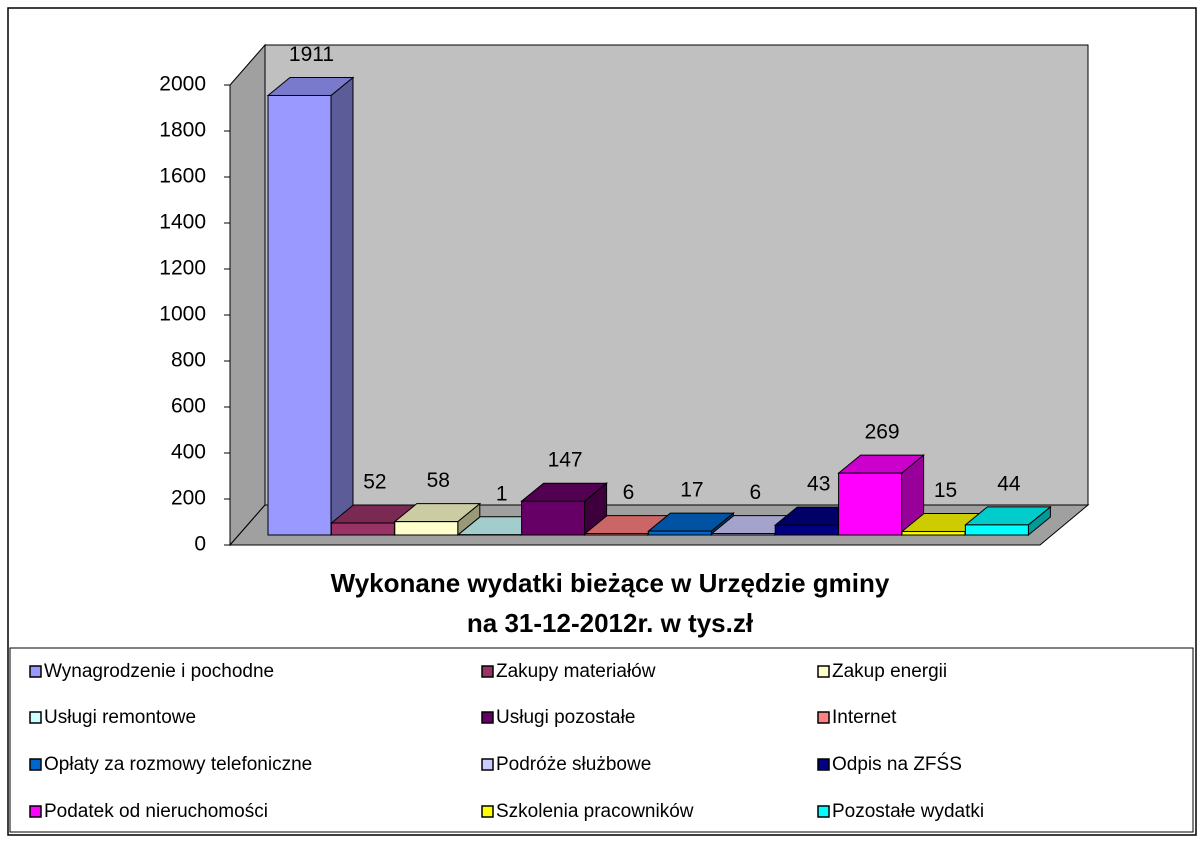 The width and height of the screenshot is (1204, 845). I want to click on y-tick-label: 1600, so click(182, 176).